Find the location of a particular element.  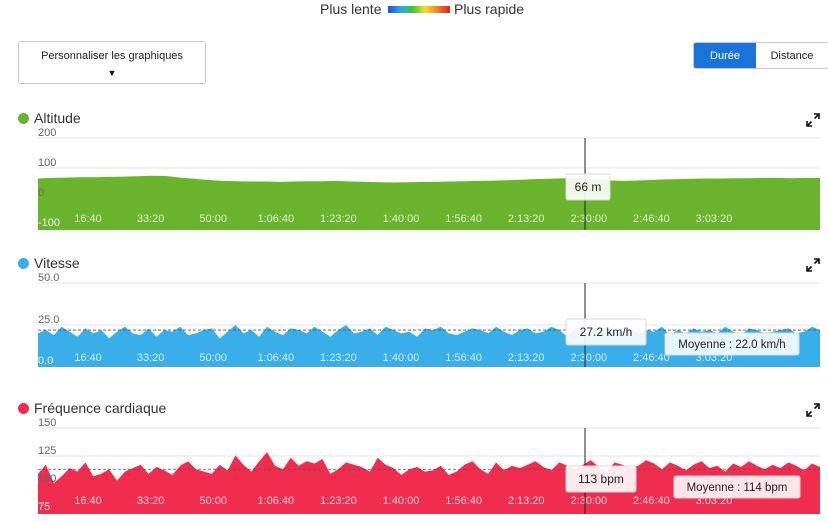

customize-charts-button: Personnaliser les graphiques ▼ is located at coordinates (112, 62).